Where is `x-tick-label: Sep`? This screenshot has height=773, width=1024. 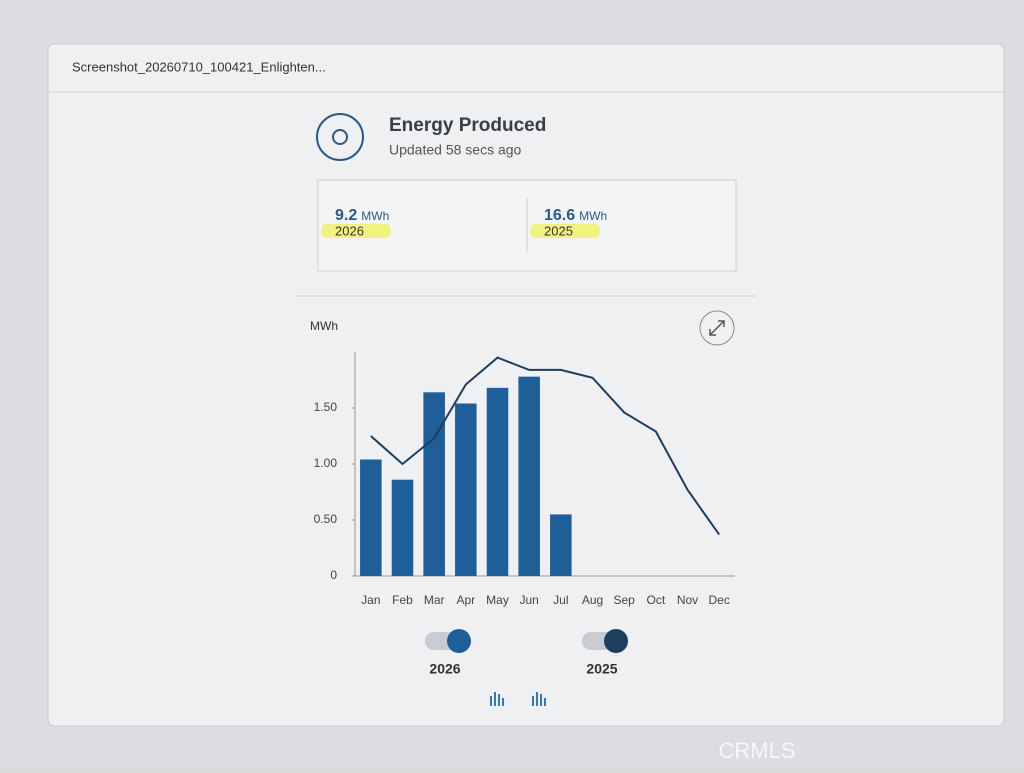
x-tick-label: Sep is located at coordinates (624, 600).